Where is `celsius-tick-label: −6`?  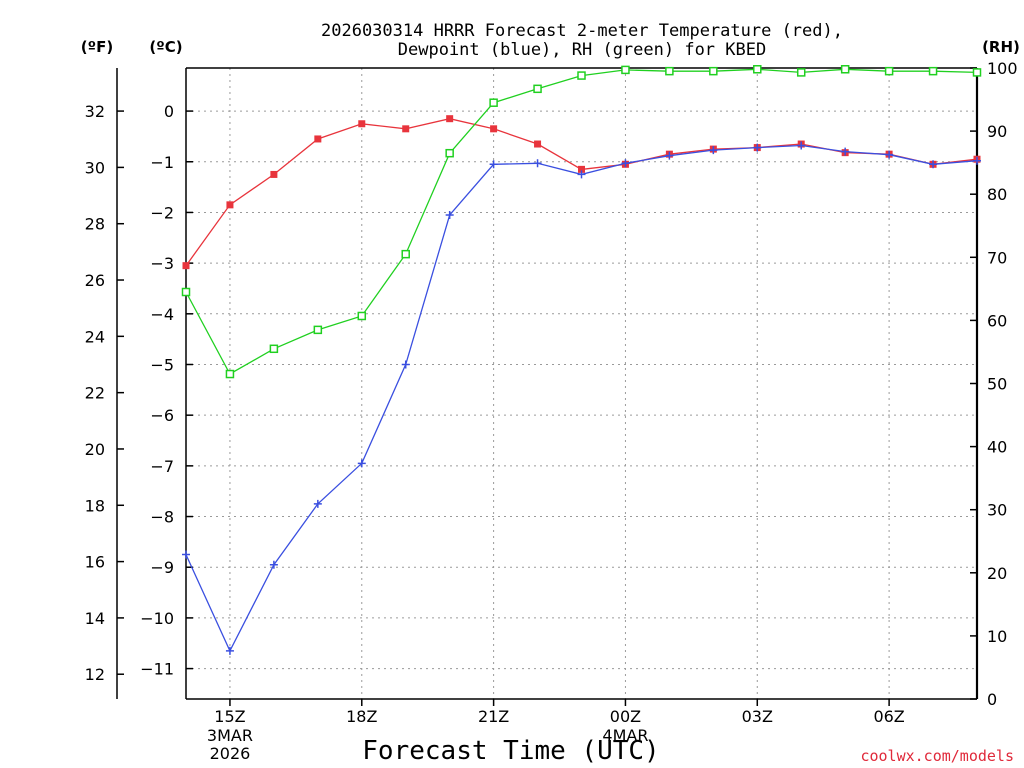
celsius-tick-label: −6 is located at coordinates (162, 415).